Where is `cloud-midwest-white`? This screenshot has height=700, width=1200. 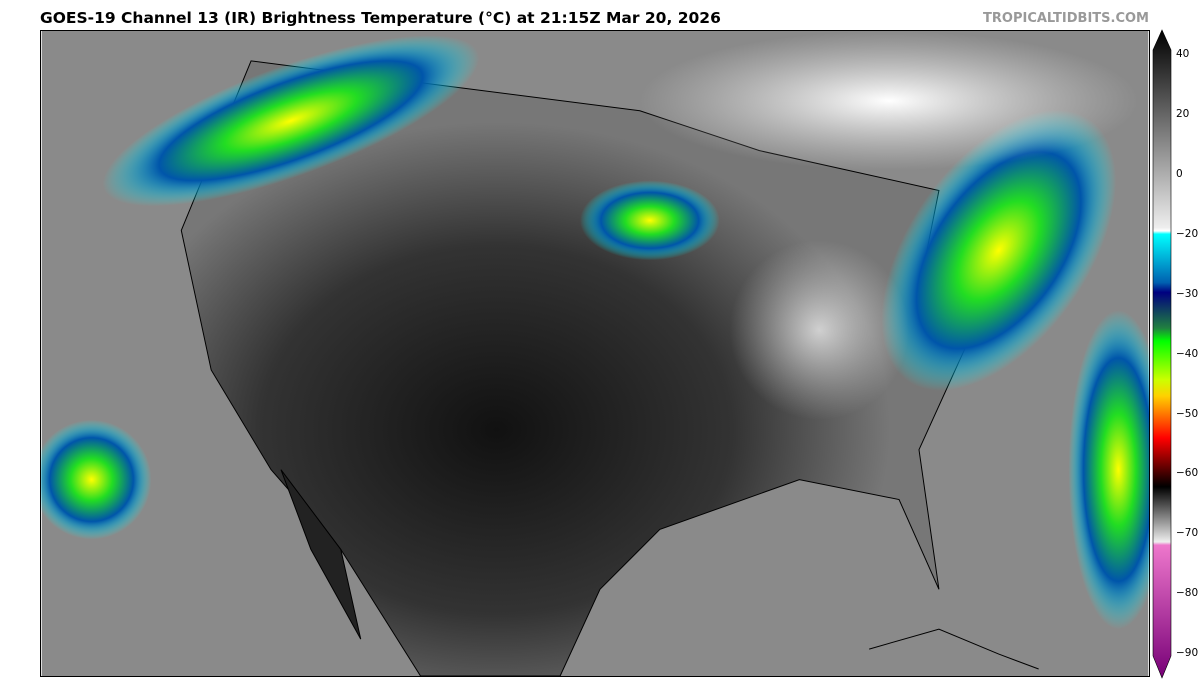 cloud-midwest-white is located at coordinates (819, 330).